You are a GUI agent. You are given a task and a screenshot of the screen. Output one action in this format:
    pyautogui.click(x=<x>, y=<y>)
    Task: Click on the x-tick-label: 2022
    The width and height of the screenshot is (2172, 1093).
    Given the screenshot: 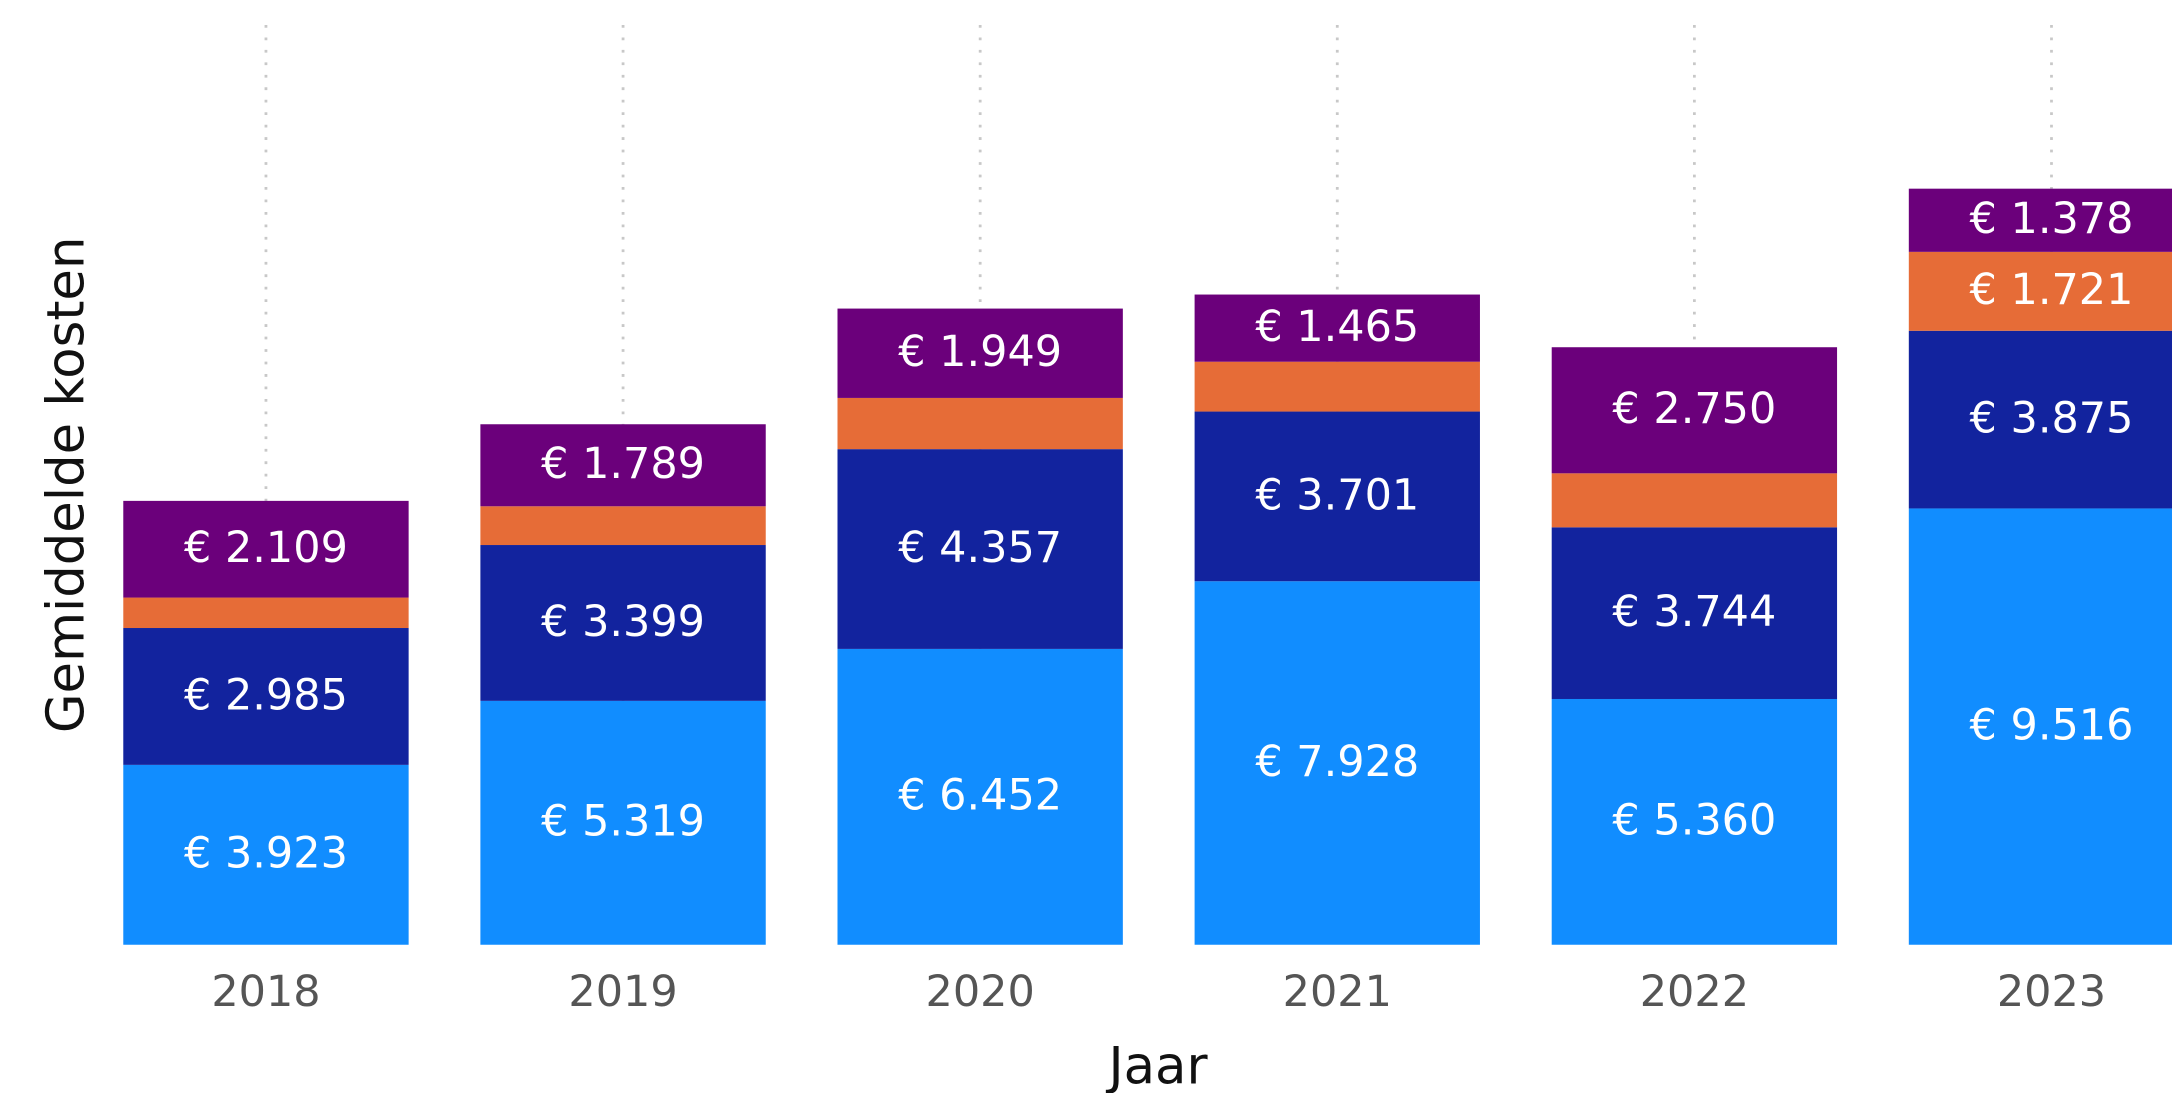 What is the action you would take?
    pyautogui.click(x=1694, y=992)
    